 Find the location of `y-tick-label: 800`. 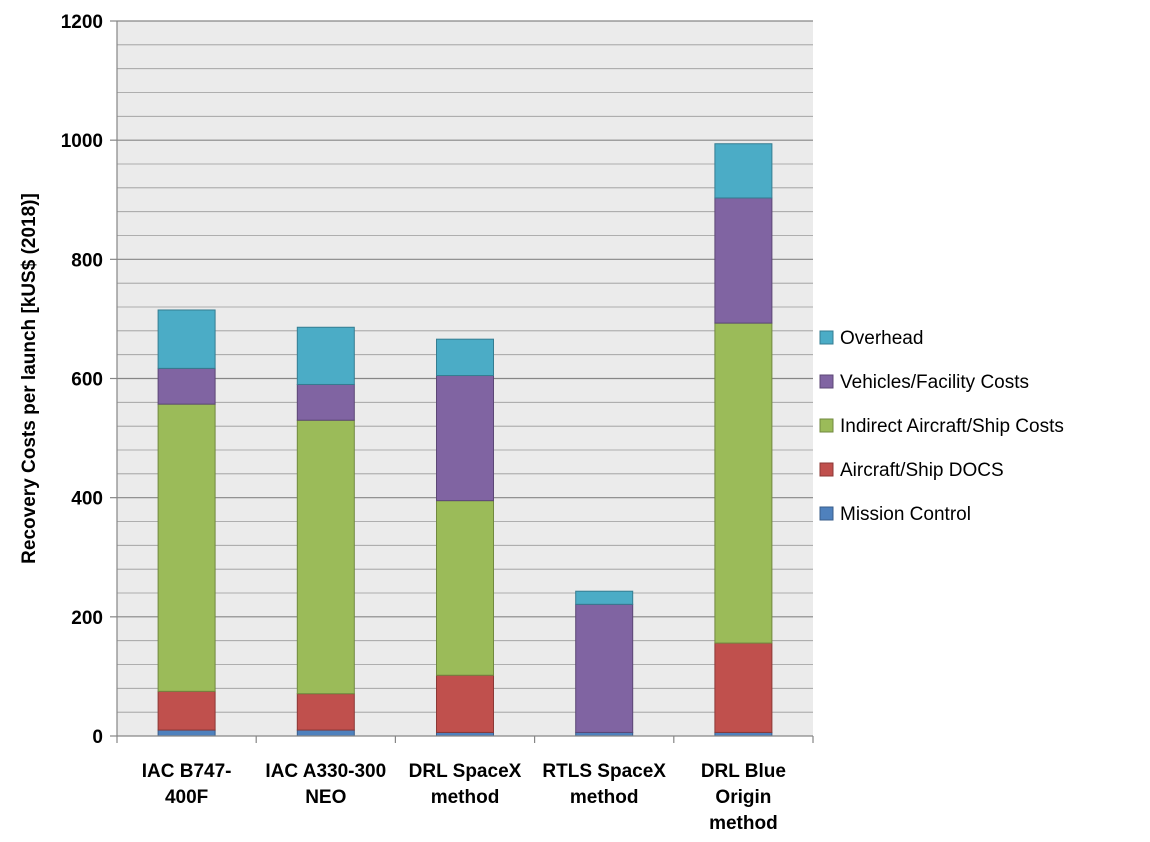

y-tick-label: 800 is located at coordinates (87, 260).